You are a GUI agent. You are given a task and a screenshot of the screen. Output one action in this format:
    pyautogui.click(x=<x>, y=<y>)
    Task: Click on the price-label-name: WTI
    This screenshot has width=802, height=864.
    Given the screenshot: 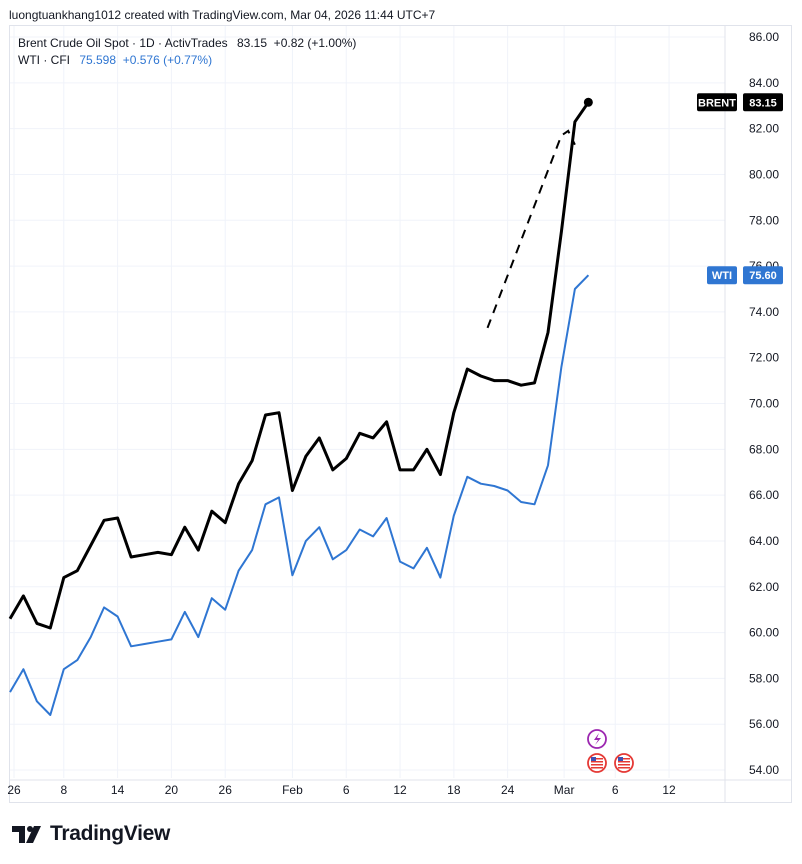 What is the action you would take?
    pyautogui.click(x=722, y=276)
    